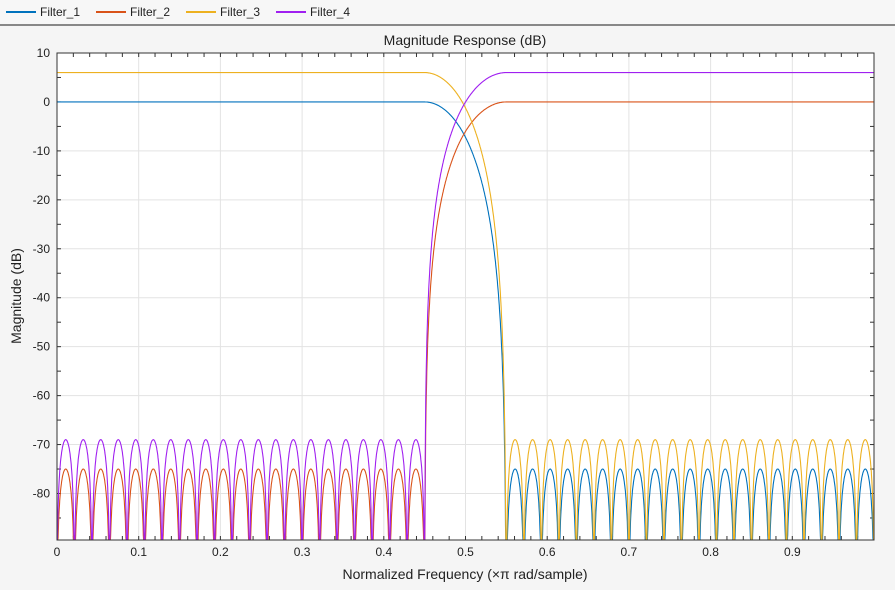 The height and width of the screenshot is (590, 895). Describe the element at coordinates (138, 552) in the screenshot. I see `x-tick-label: 0.1` at that location.